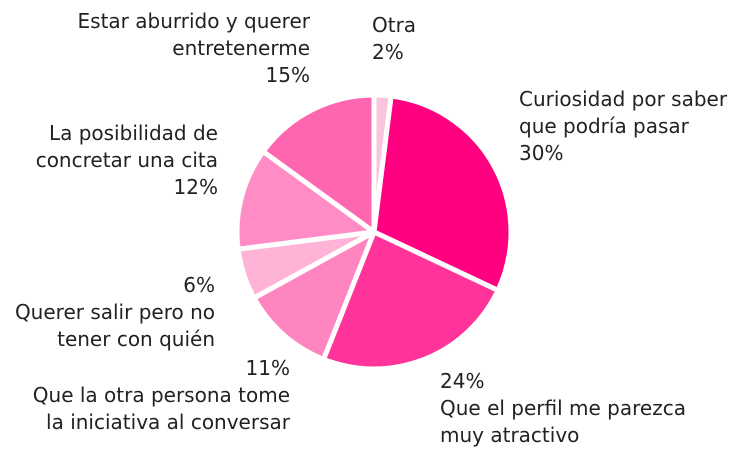 This screenshot has height=464, width=749. What do you see at coordinates (267, 368) in the screenshot?
I see `value-label: 11%` at bounding box center [267, 368].